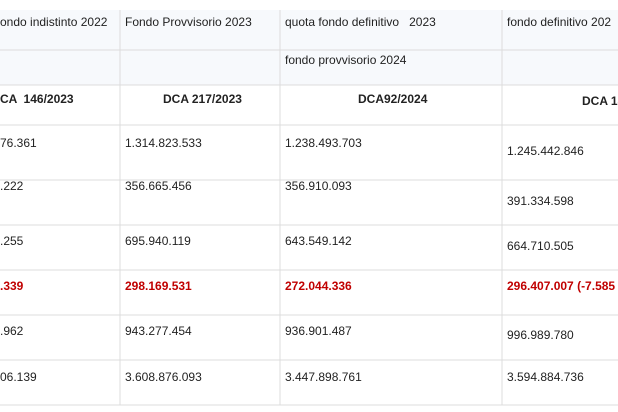 The height and width of the screenshot is (412, 618). I want to click on cell-value: 1.314.823.533, so click(163, 143).